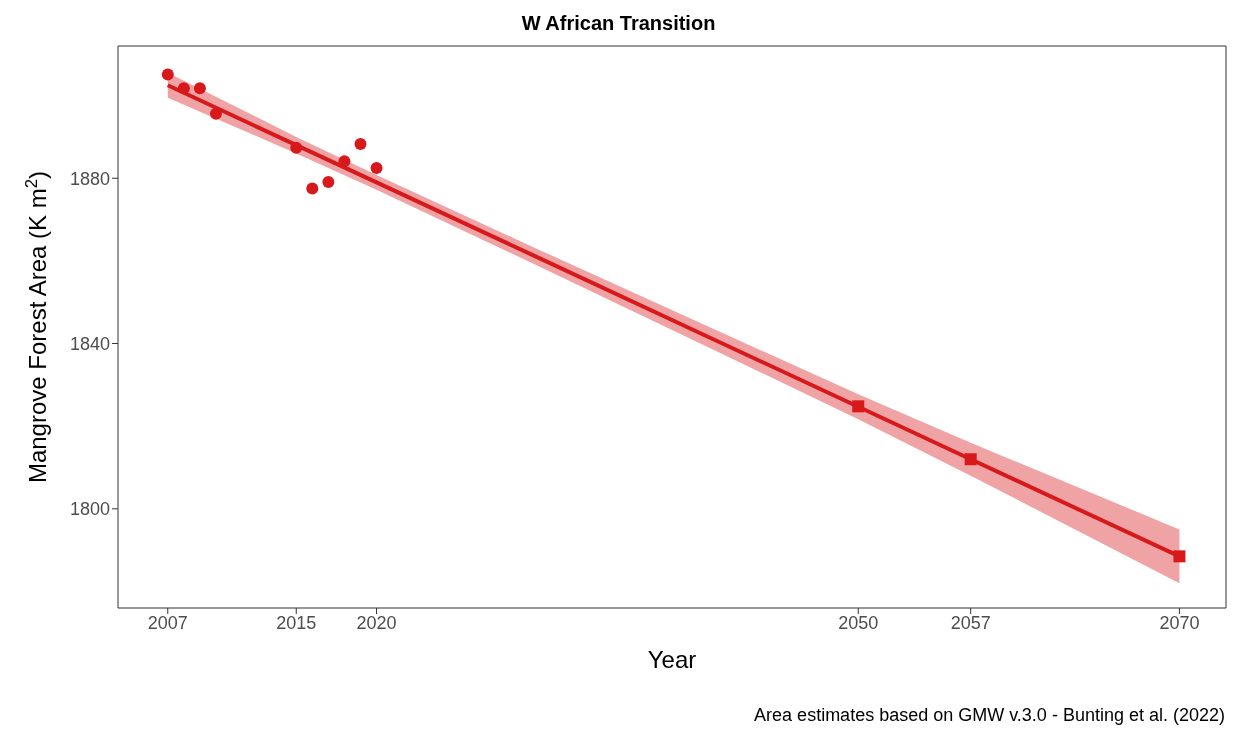  I want to click on x-axis-title: Year, so click(672, 659).